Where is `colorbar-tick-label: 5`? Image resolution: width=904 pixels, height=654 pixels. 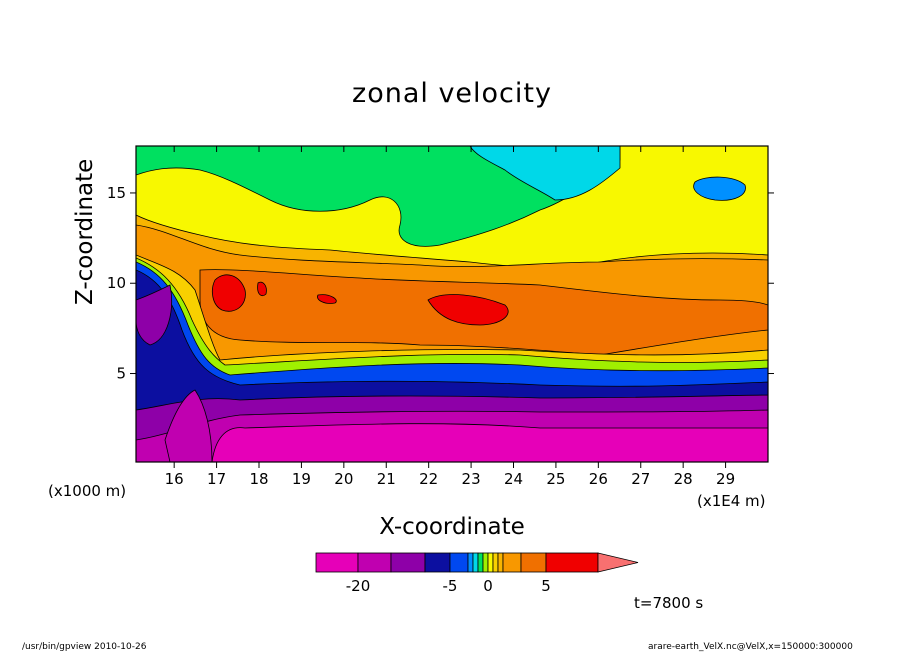 colorbar-tick-label: 5 is located at coordinates (546, 586).